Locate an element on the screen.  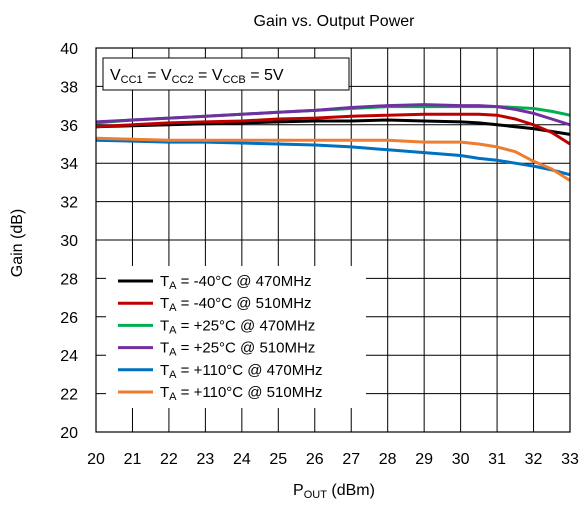
y-axis-label: Gain (dB) is located at coordinates (17, 243).